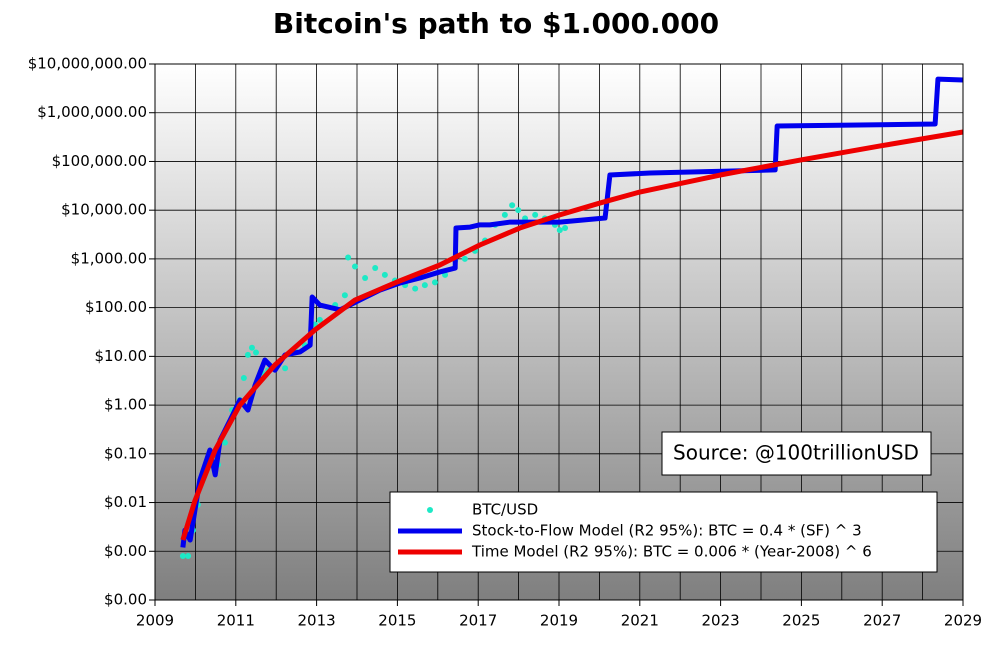 The height and width of the screenshot is (647, 993). I want to click on y-tick-label: $1.00, so click(125, 405).